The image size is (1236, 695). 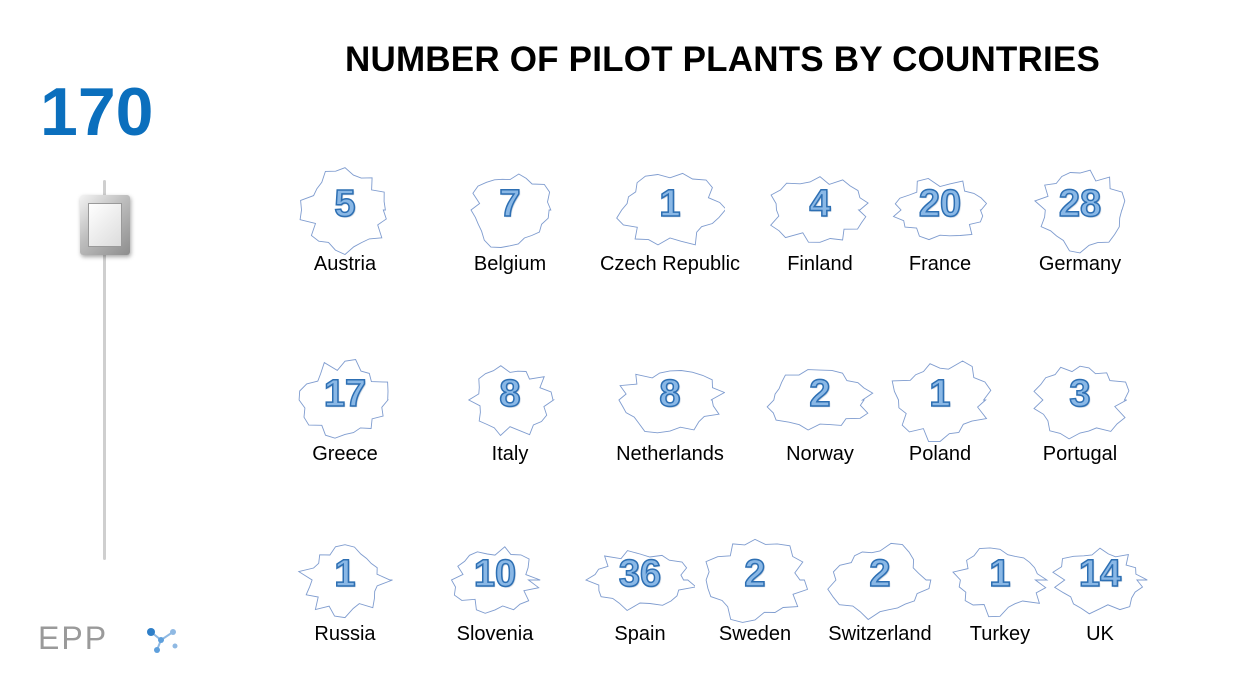 I want to click on country-russia: 1 Russia, so click(x=345, y=595).